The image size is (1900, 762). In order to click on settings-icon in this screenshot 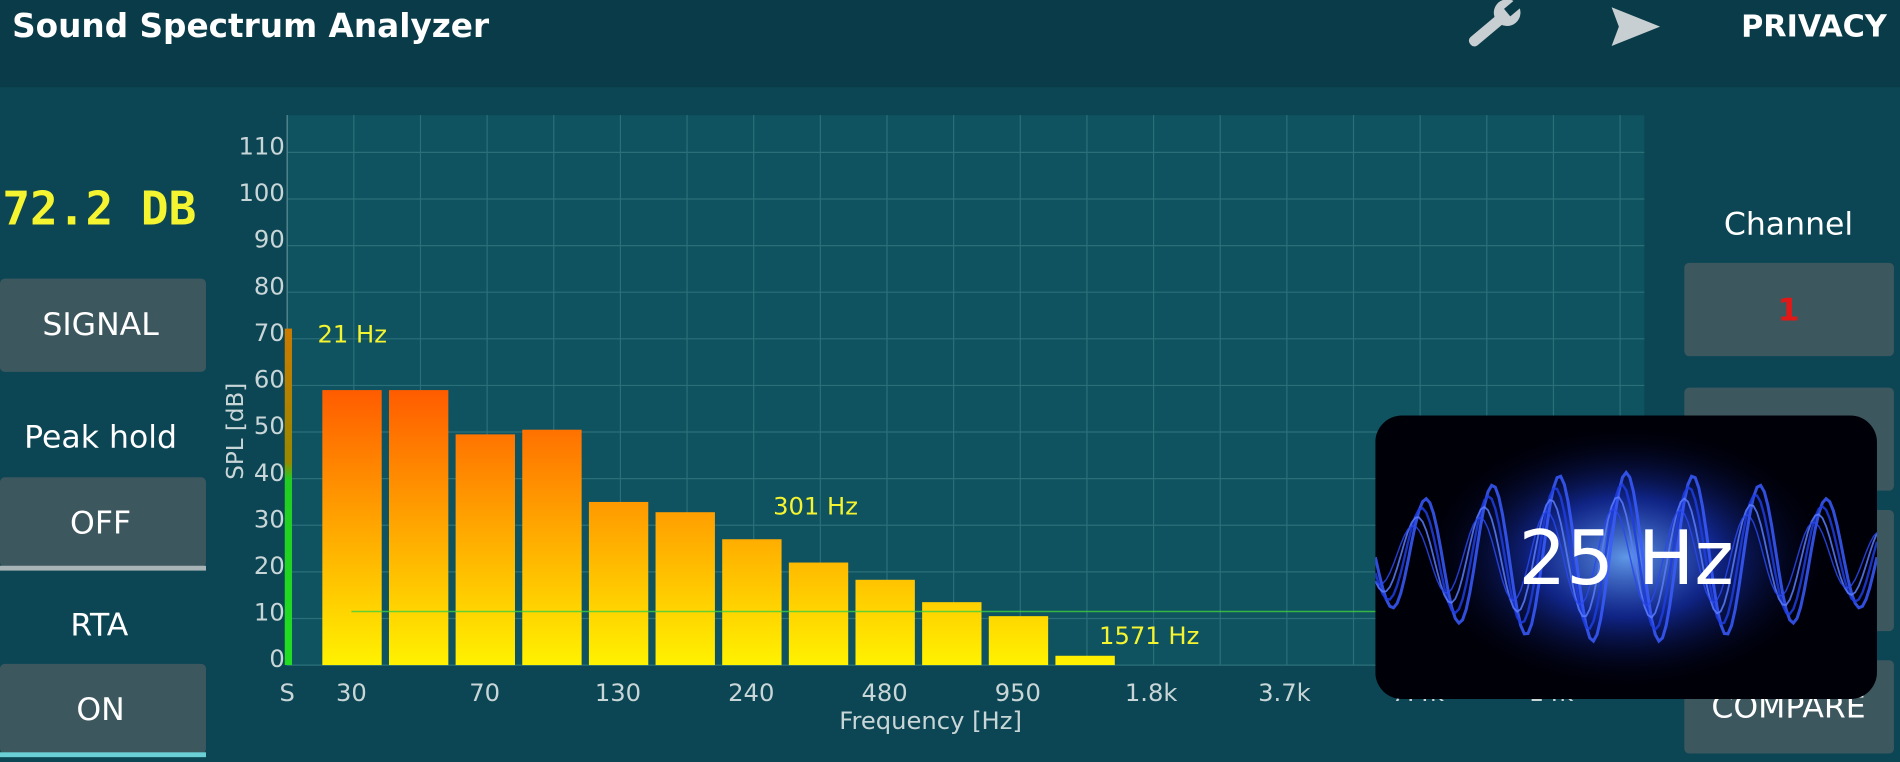, I will do `click(1494, 27)`.